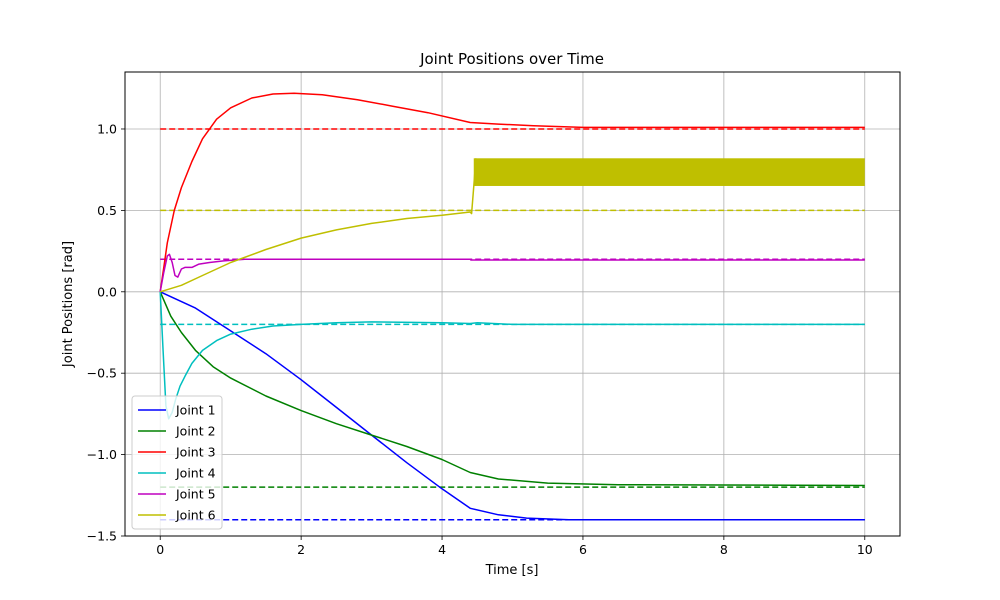  What do you see at coordinates (583, 549) in the screenshot?
I see `x-tick-label: 6` at bounding box center [583, 549].